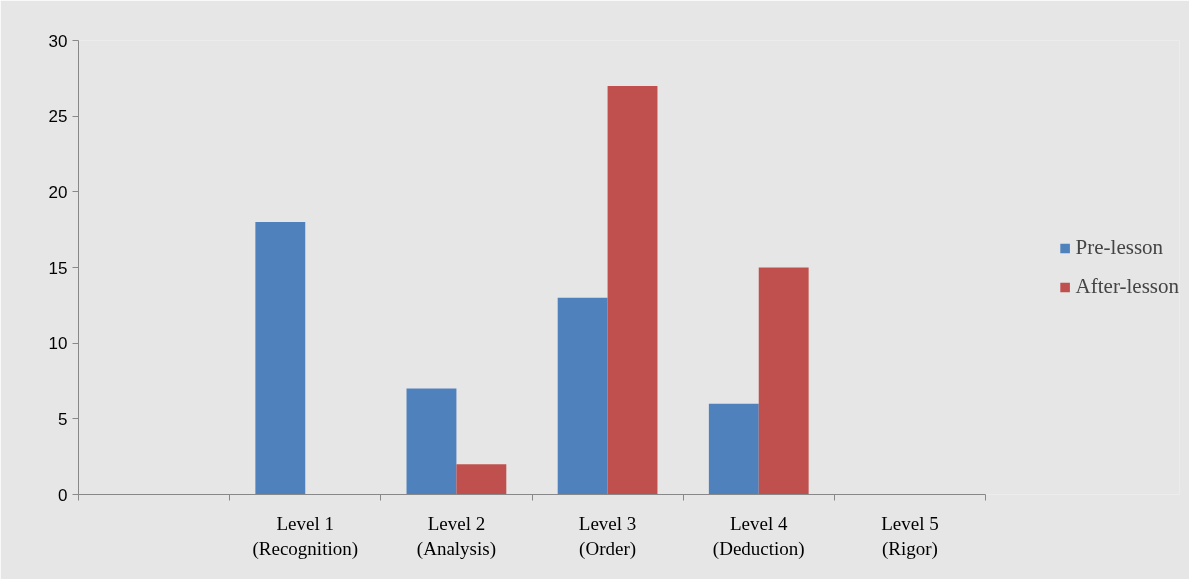 The width and height of the screenshot is (1191, 581). Describe the element at coordinates (58, 268) in the screenshot. I see `y-tick-label: 15` at that location.